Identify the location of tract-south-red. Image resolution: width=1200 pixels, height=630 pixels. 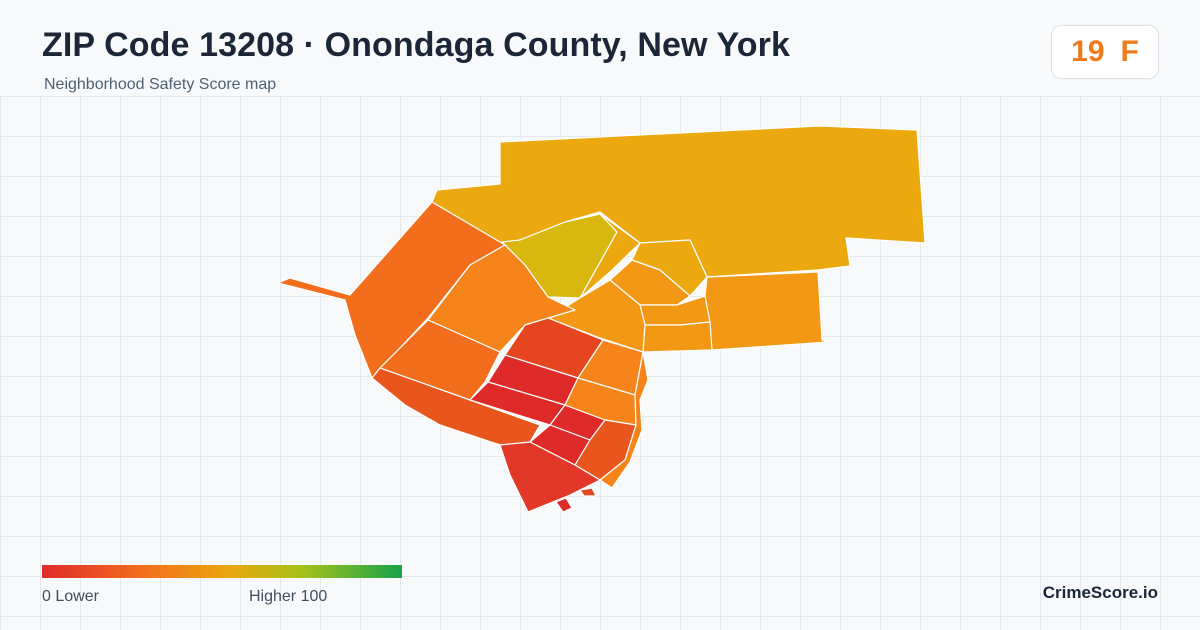
(550, 477).